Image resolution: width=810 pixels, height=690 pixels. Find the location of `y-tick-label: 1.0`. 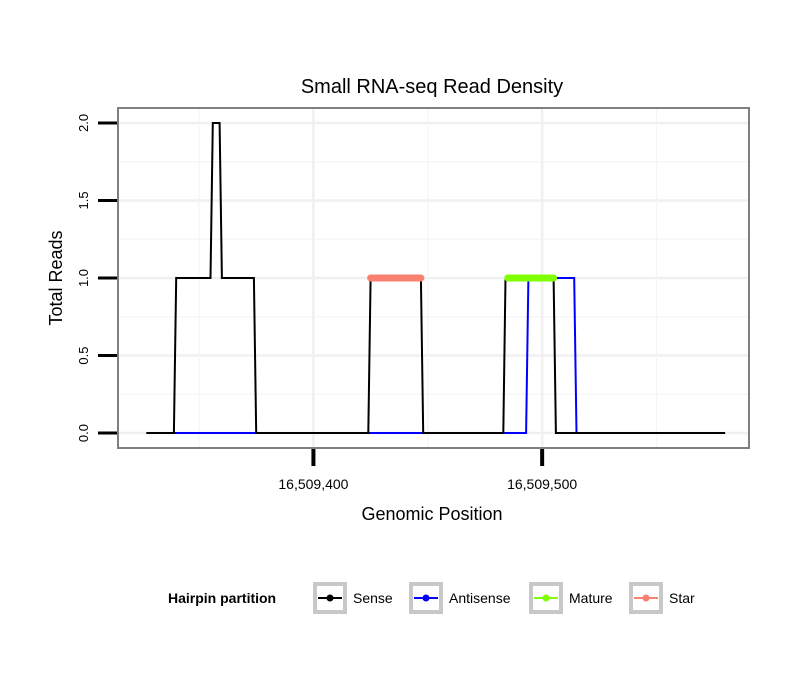

y-tick-label: 1.0 is located at coordinates (83, 278).